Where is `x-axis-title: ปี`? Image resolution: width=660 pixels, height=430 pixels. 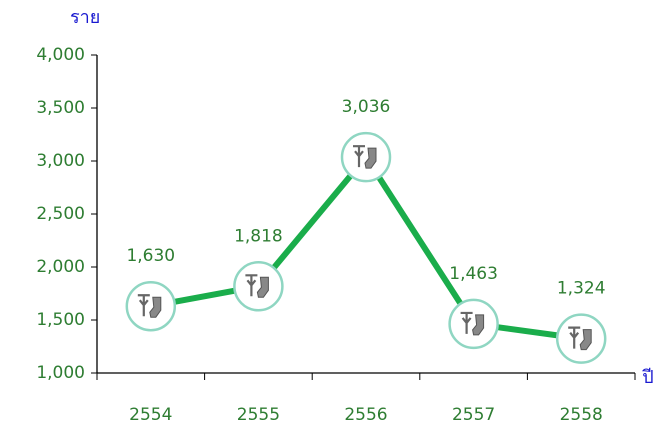 x-axis-title: ปี is located at coordinates (648, 377).